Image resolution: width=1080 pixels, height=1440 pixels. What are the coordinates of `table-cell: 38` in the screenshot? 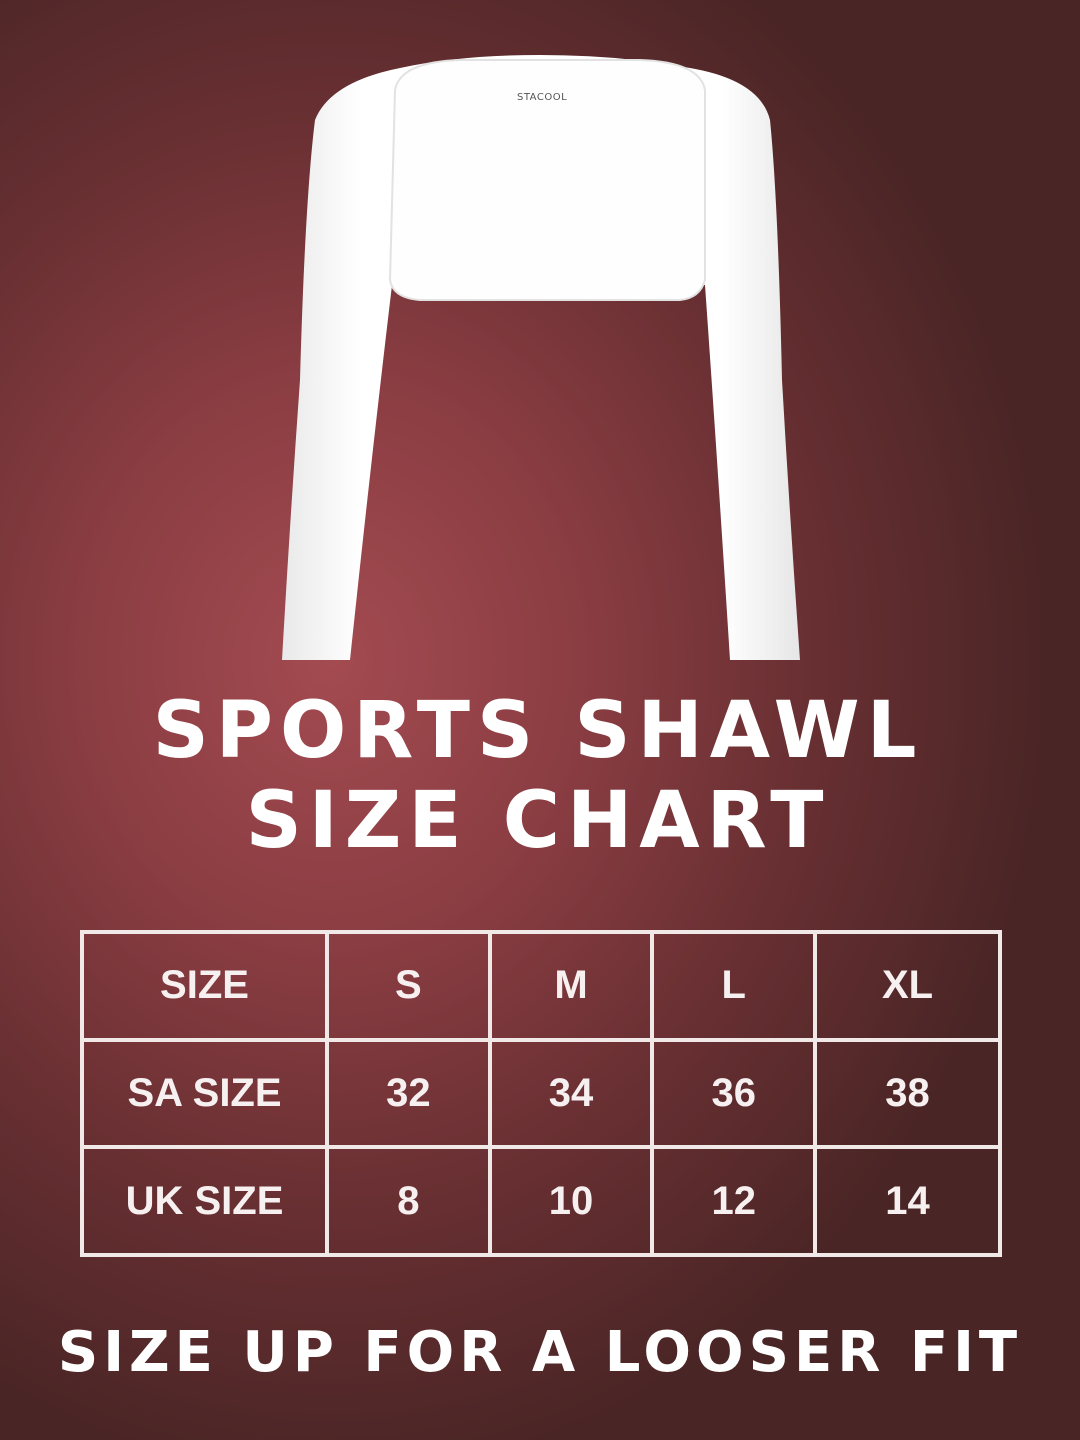 It's located at (907, 1093).